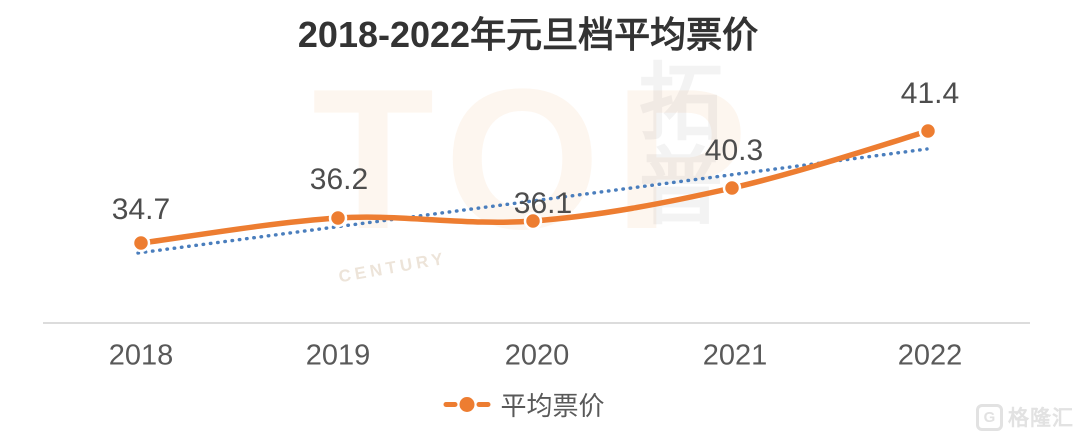  Describe the element at coordinates (141, 243) in the screenshot. I see `point-marker-2018` at that location.